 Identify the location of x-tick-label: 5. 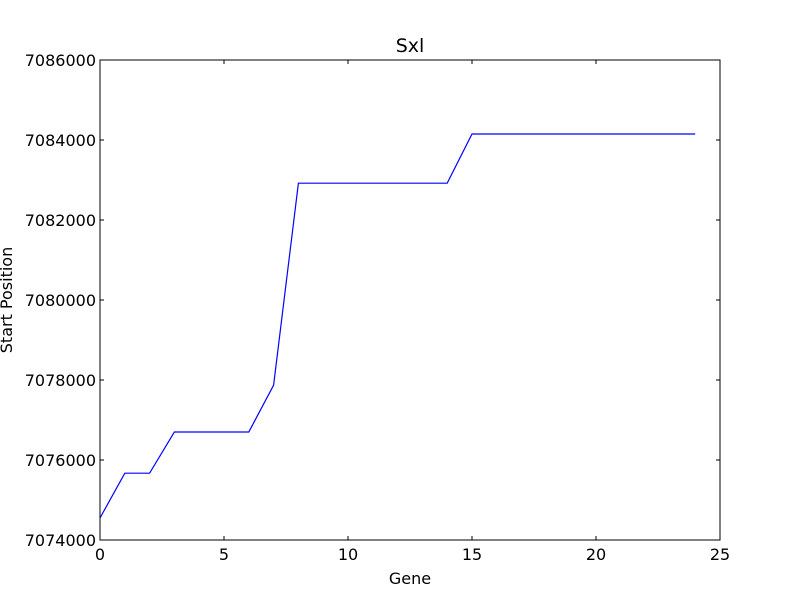
(224, 554).